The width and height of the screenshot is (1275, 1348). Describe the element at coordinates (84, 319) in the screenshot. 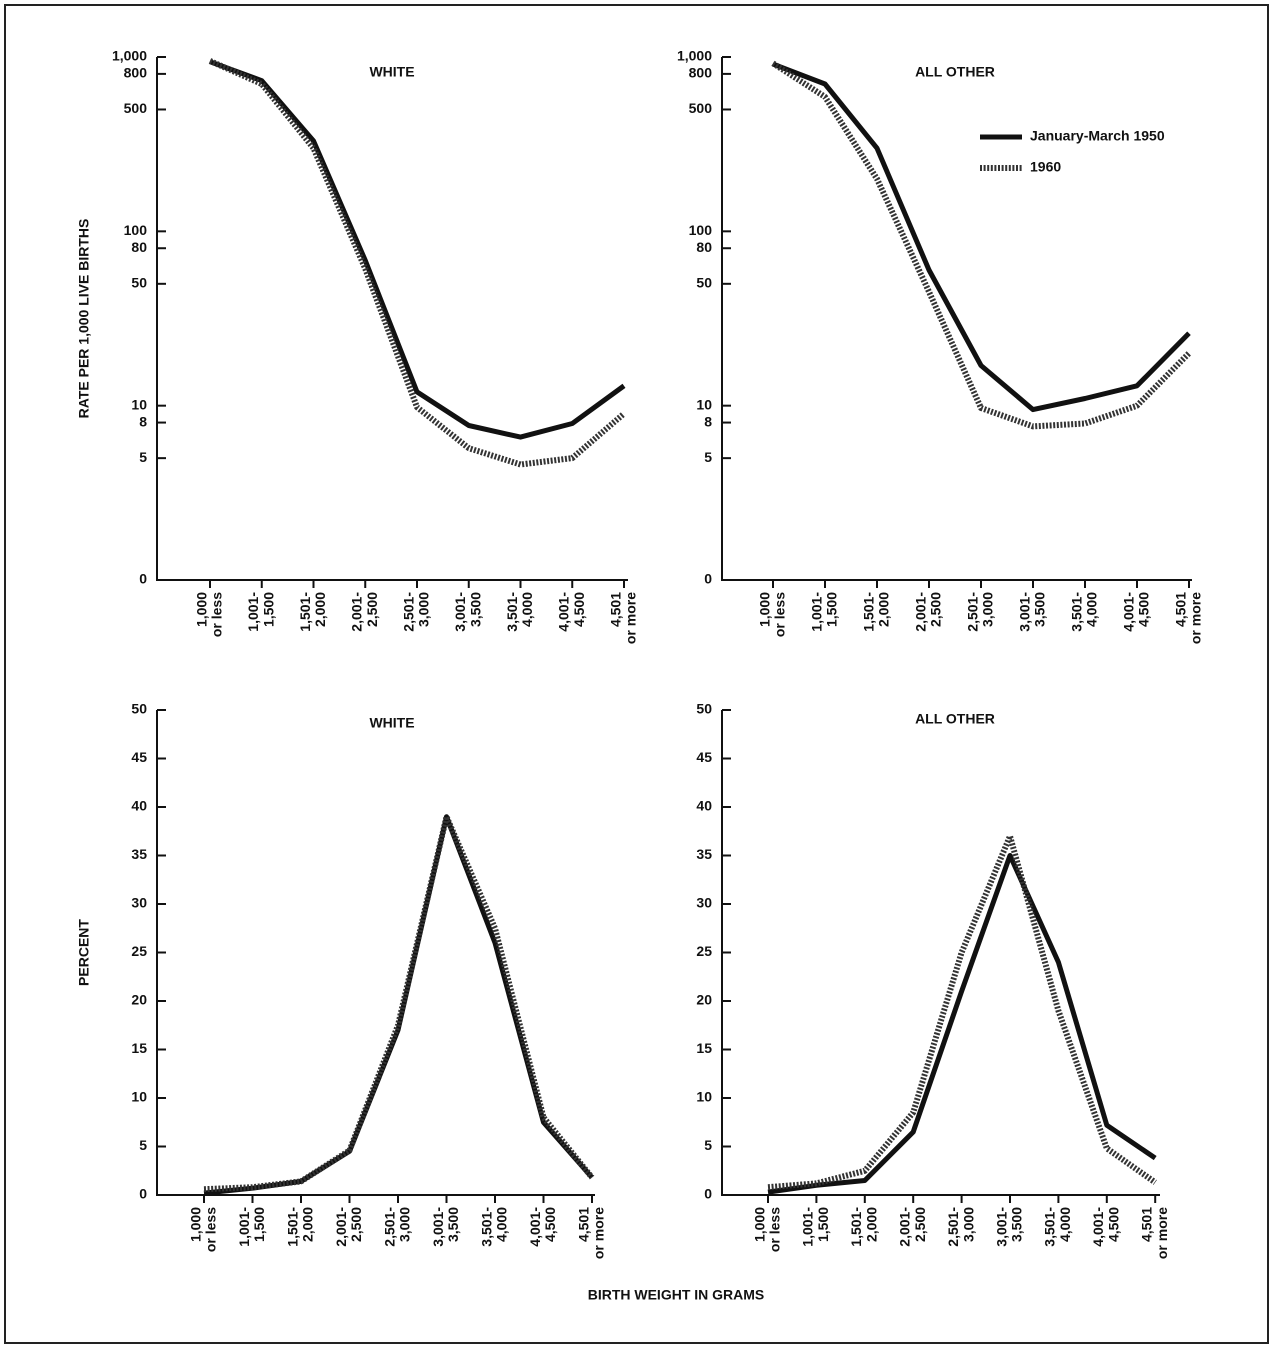

I see `y-axis-label: RATE PER 1,000 LIVE BIRTHS` at that location.